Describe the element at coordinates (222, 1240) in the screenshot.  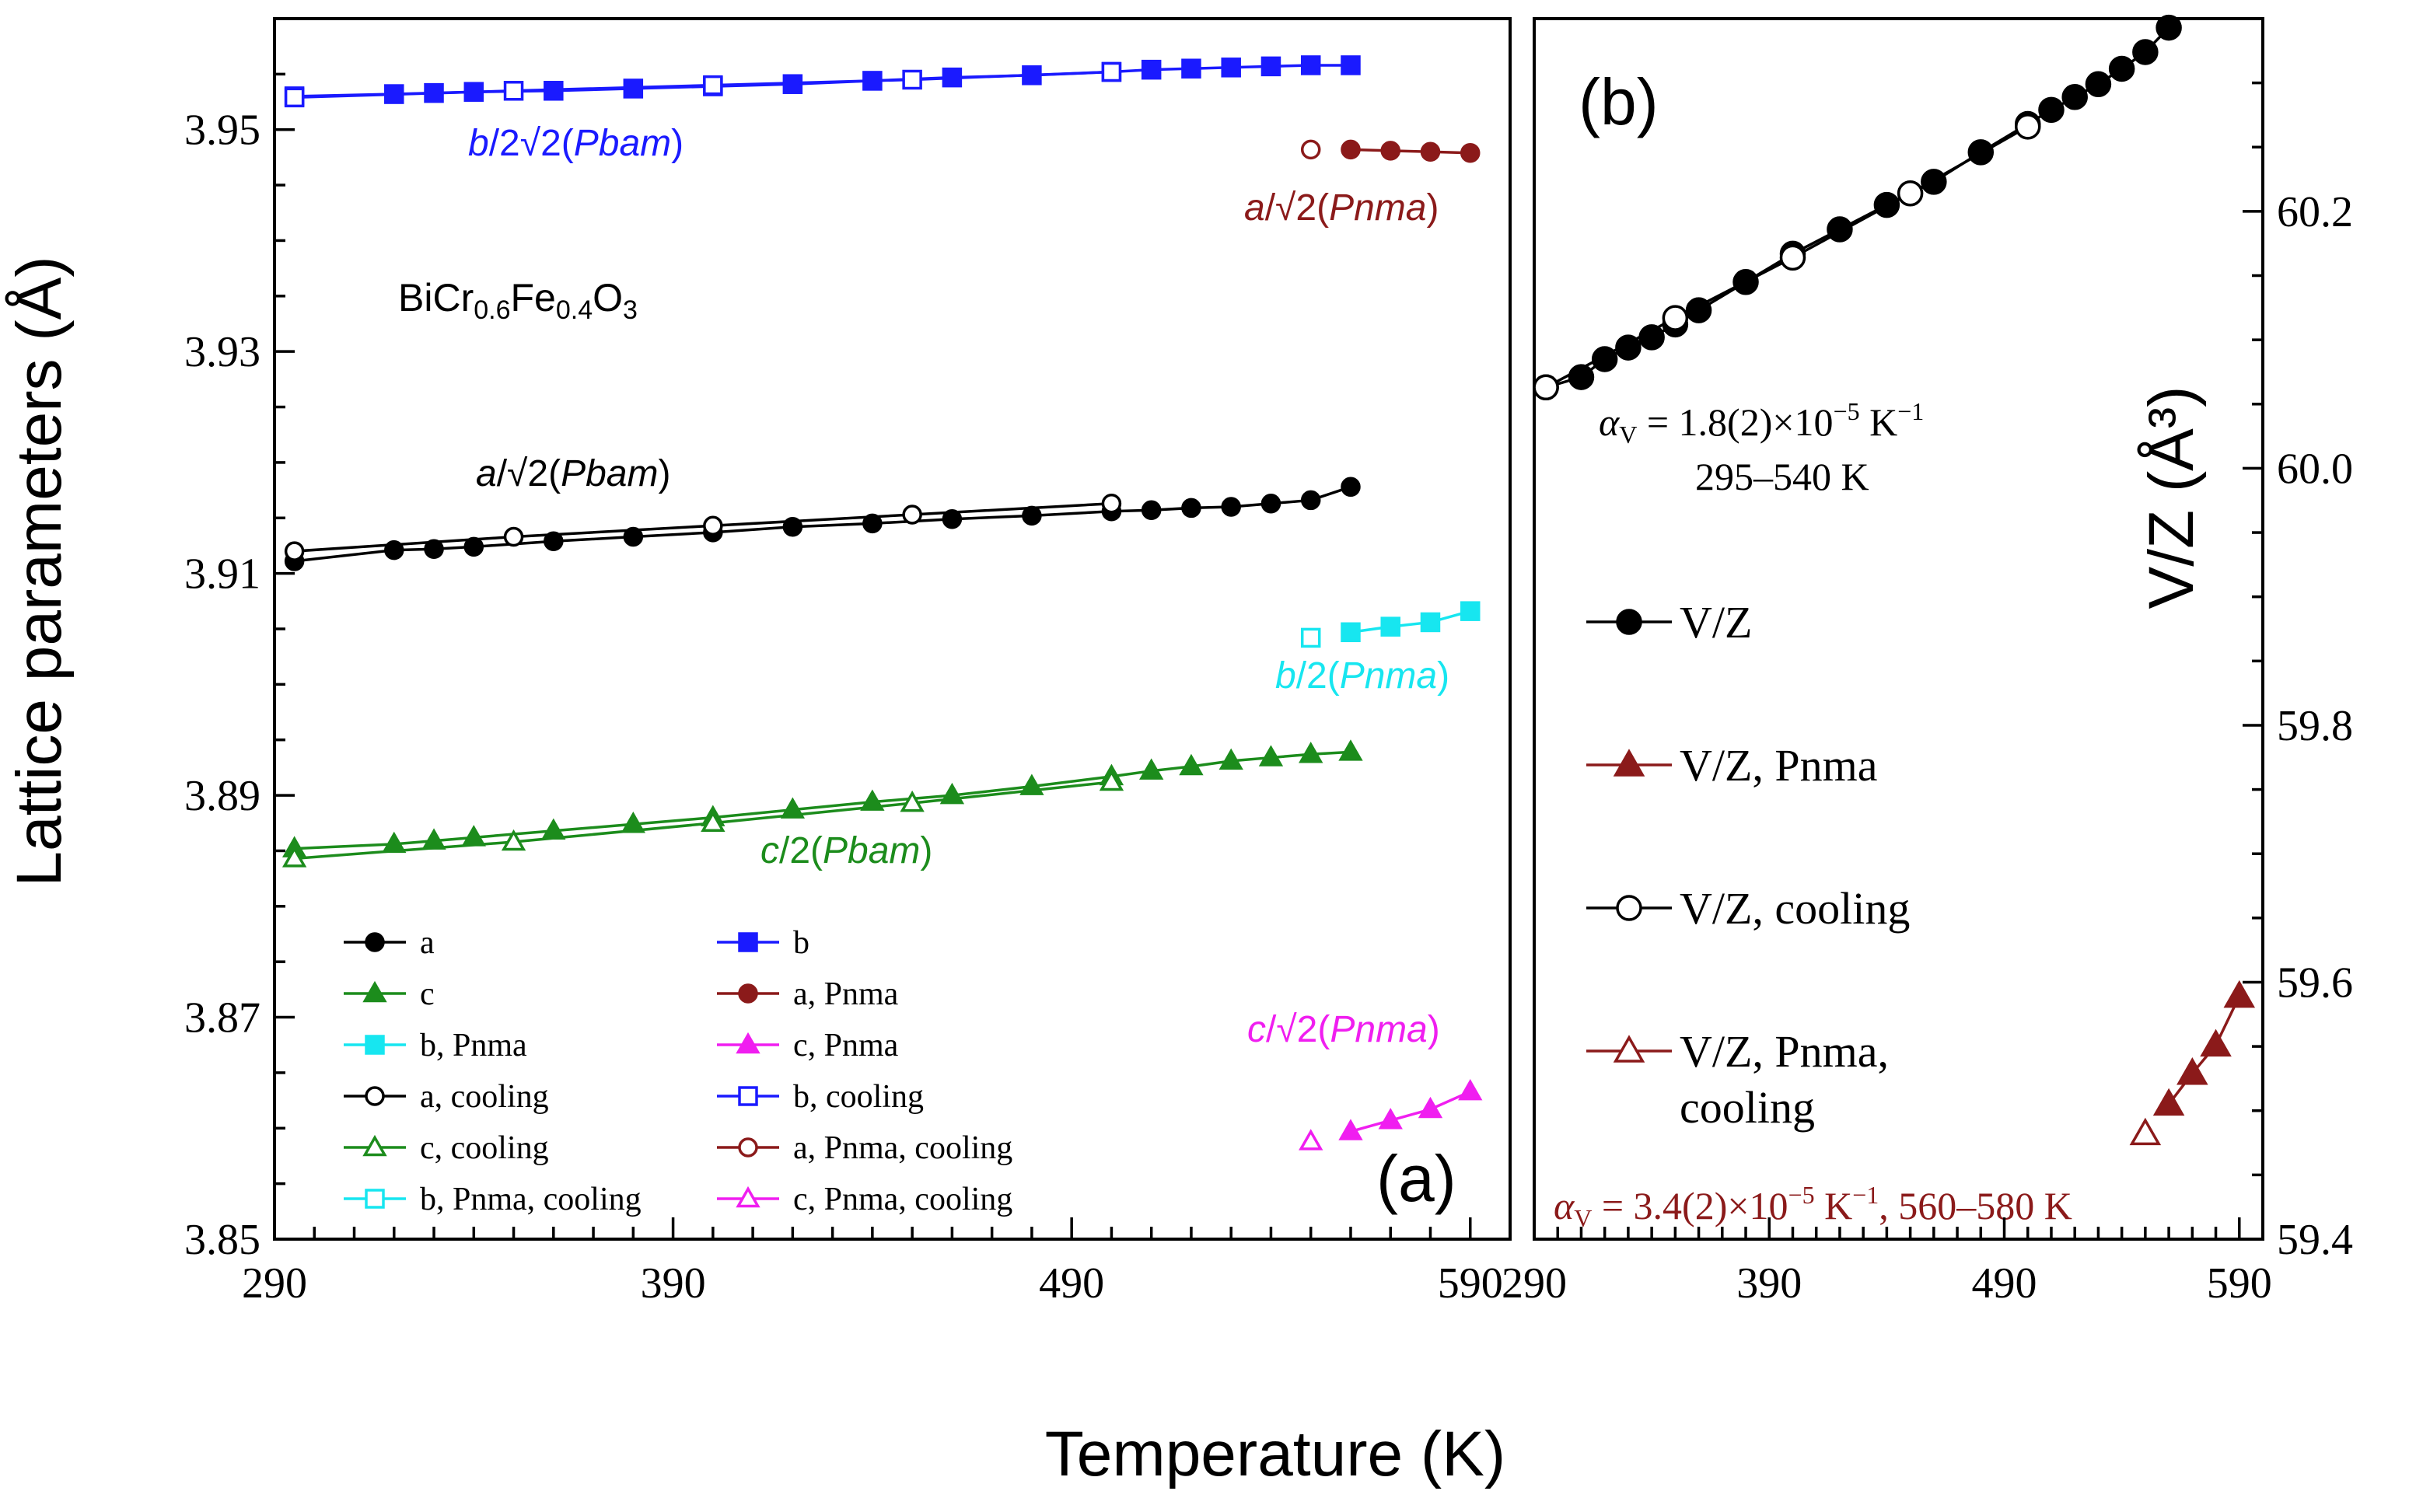
I see `y-tick-label-a-3.85: 3.85` at that location.